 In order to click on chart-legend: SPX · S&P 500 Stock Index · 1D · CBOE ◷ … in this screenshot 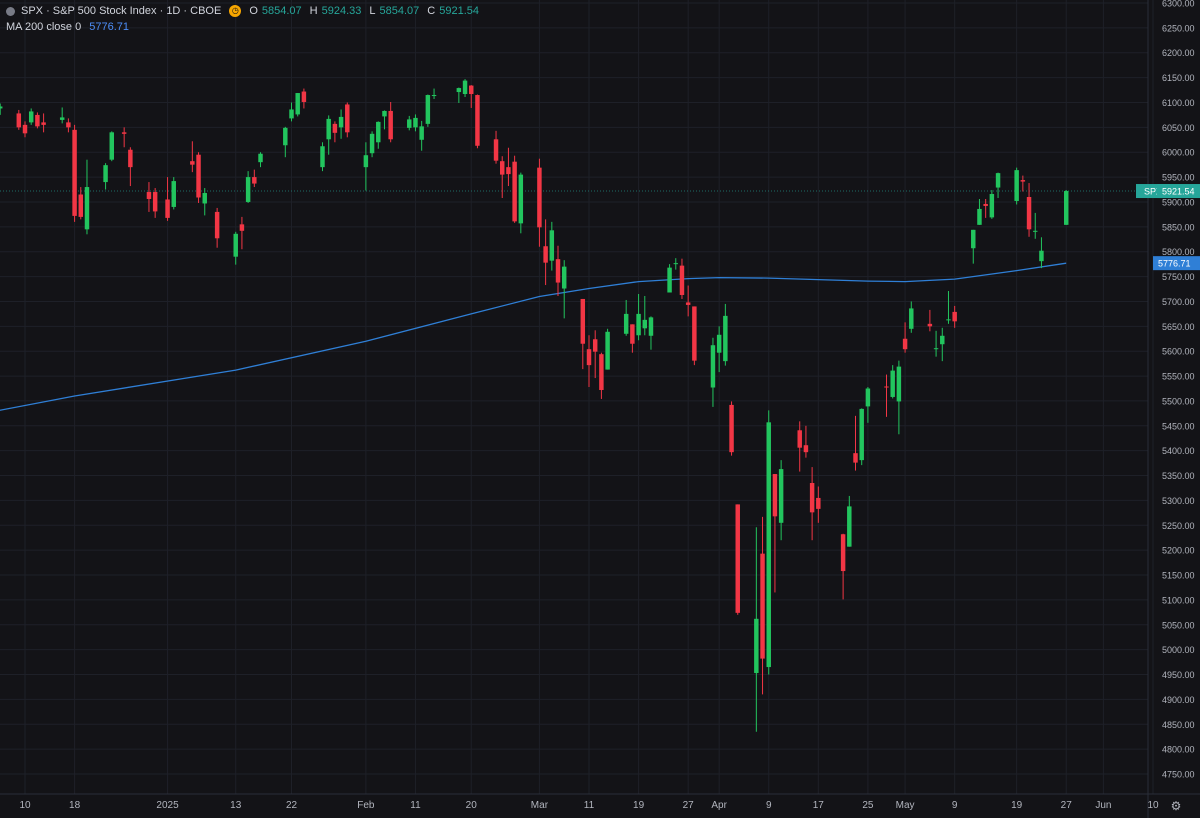, I will do `click(244, 19)`.